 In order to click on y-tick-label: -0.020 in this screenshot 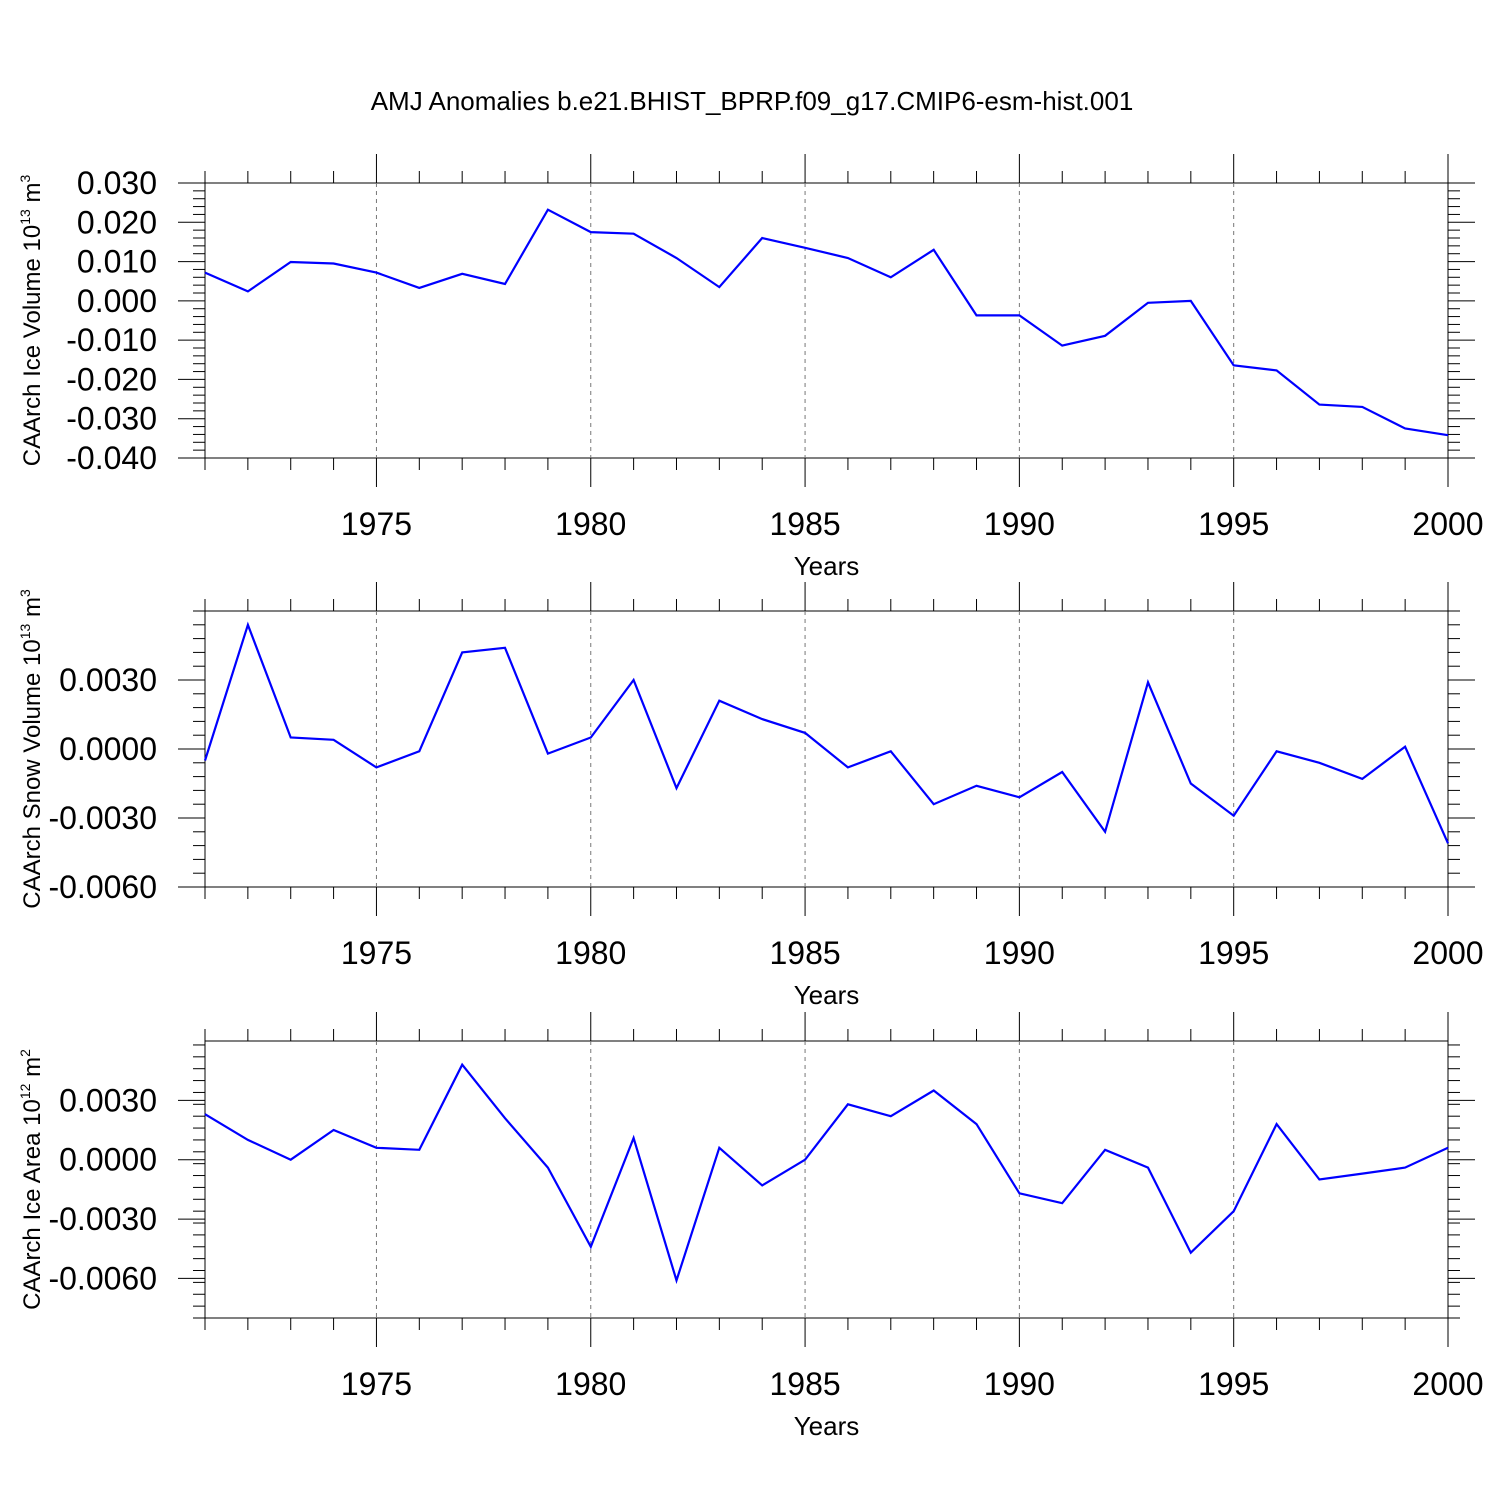, I will do `click(111, 379)`.